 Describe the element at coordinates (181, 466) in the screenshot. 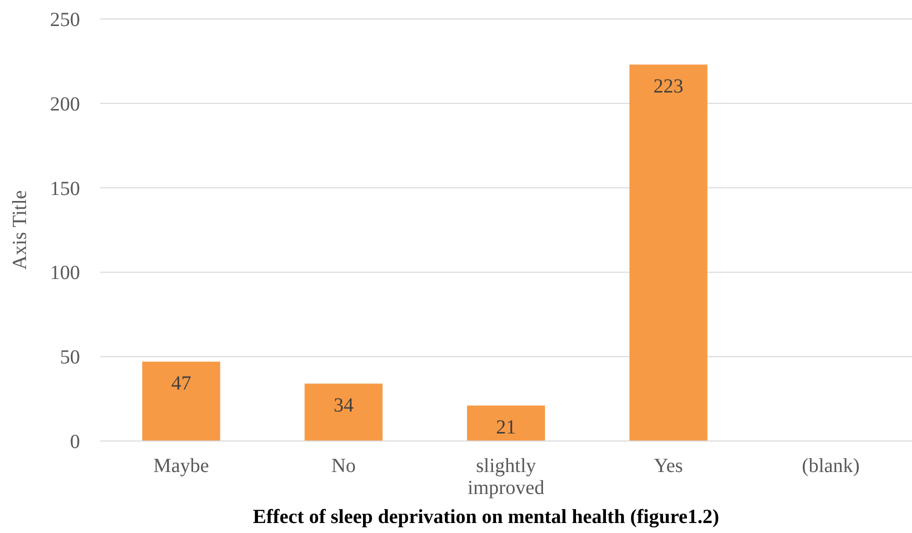

I see `x-tick-label: Maybe` at that location.